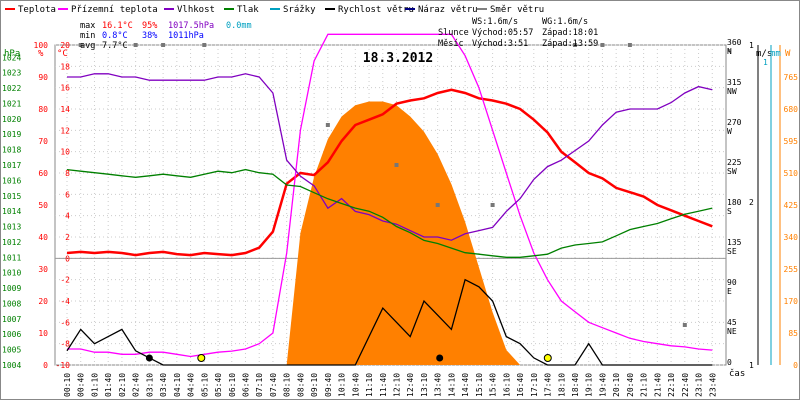  I want to click on legend-item: Přízemní teplota, so click(114, 10).